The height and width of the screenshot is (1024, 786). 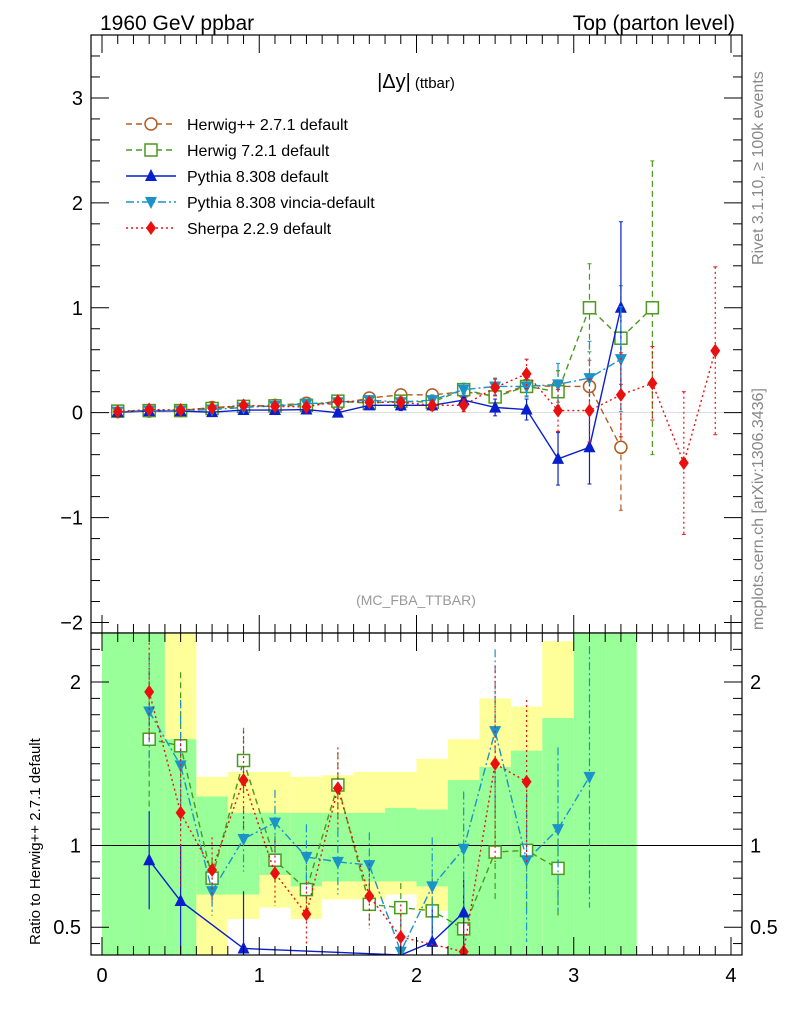 I want to click on ratio-y-tick-label-right: 1, so click(x=755, y=846).